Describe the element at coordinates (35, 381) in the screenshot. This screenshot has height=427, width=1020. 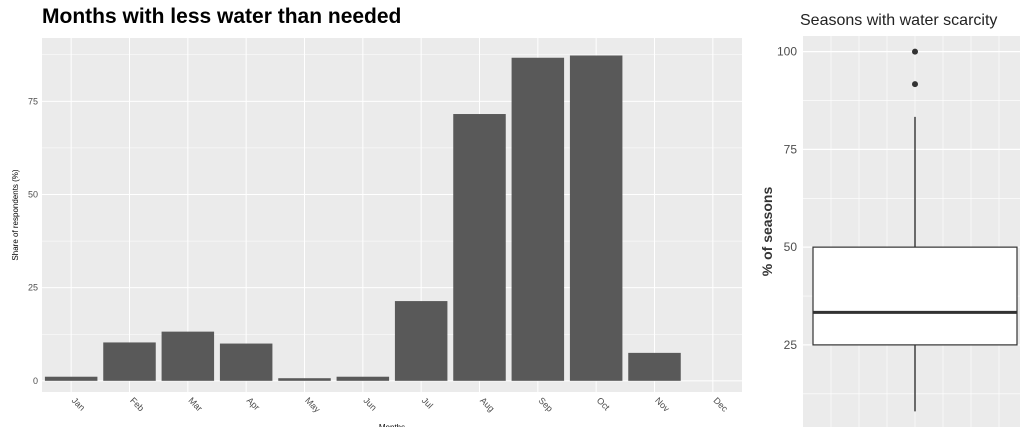
I see `bar-y-tick-label: 0` at that location.